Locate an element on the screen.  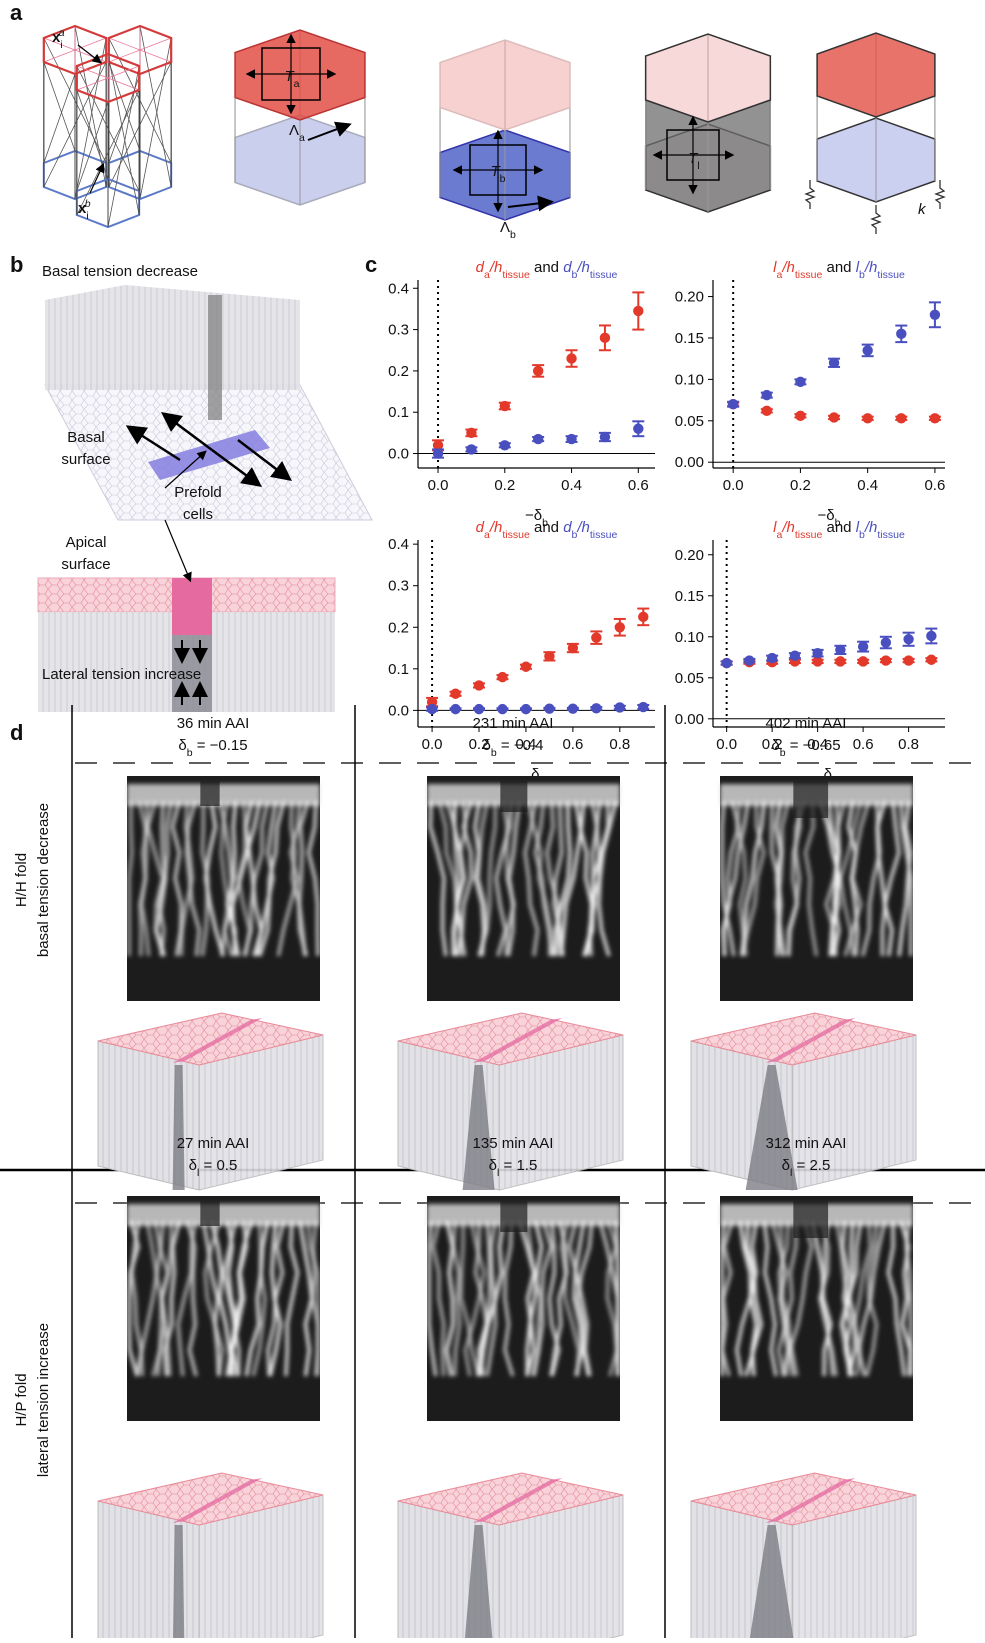
time-label: 135 min AAI is located at coordinates (513, 1143).